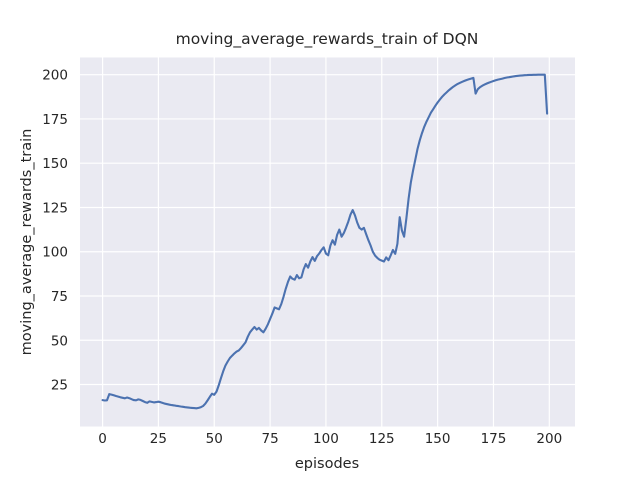 The width and height of the screenshot is (640, 480). Describe the element at coordinates (59, 297) in the screenshot. I see `y-tick-label: 75` at that location.